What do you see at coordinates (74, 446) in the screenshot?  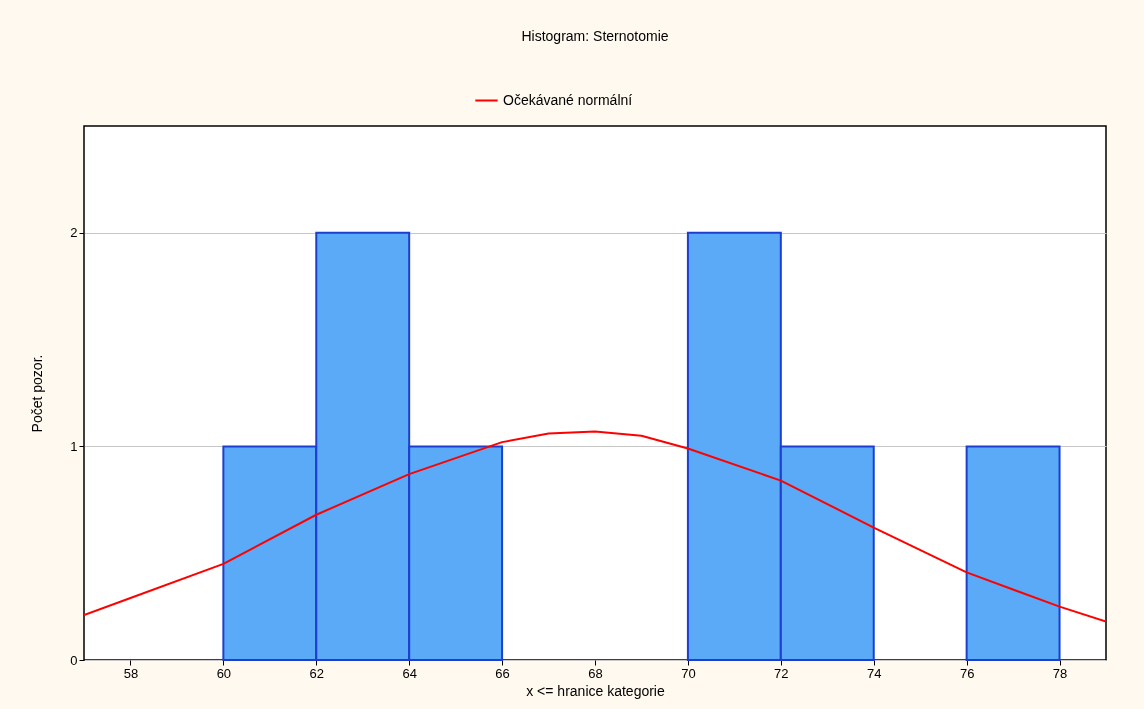 I see `y-tick-label: 1` at bounding box center [74, 446].